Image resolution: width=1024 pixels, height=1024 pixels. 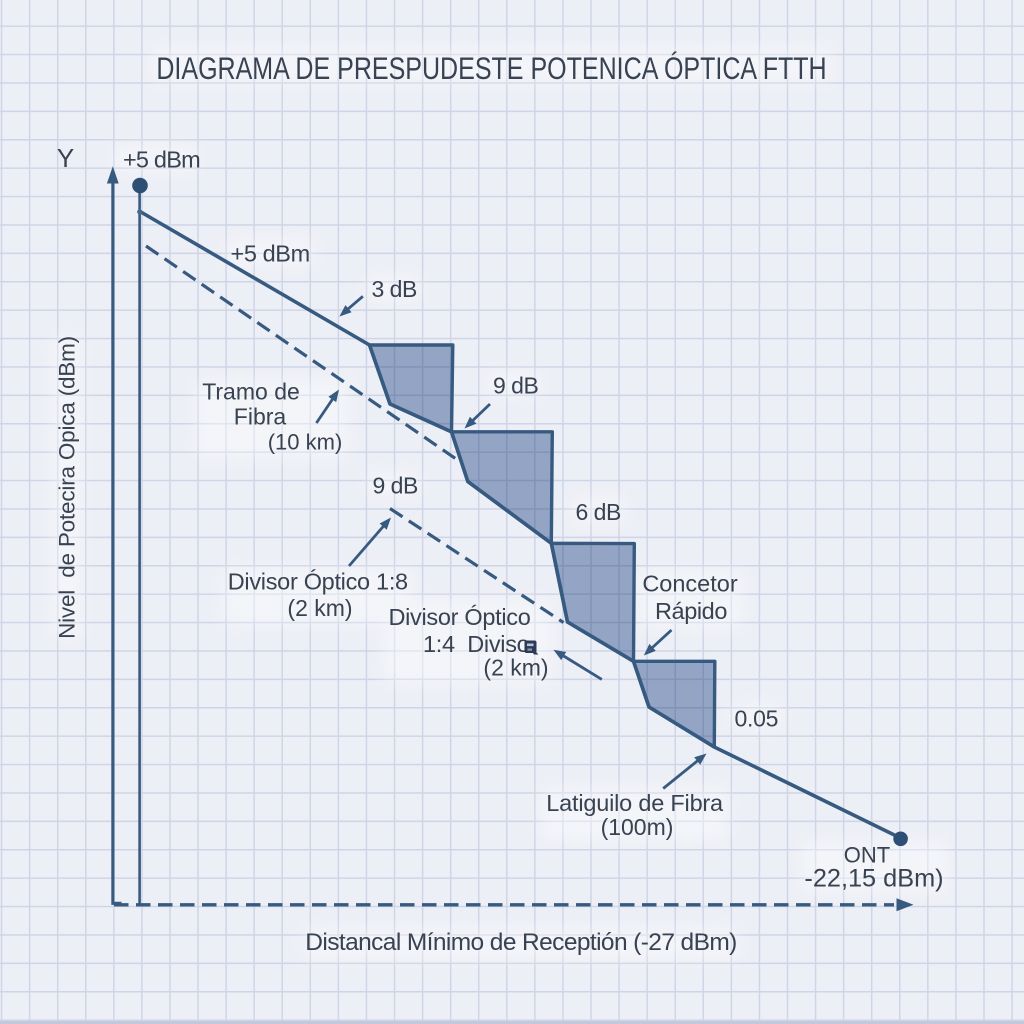 What do you see at coordinates (459, 617) in the screenshot?
I see `svg-text: Divisor Óptico` at bounding box center [459, 617].